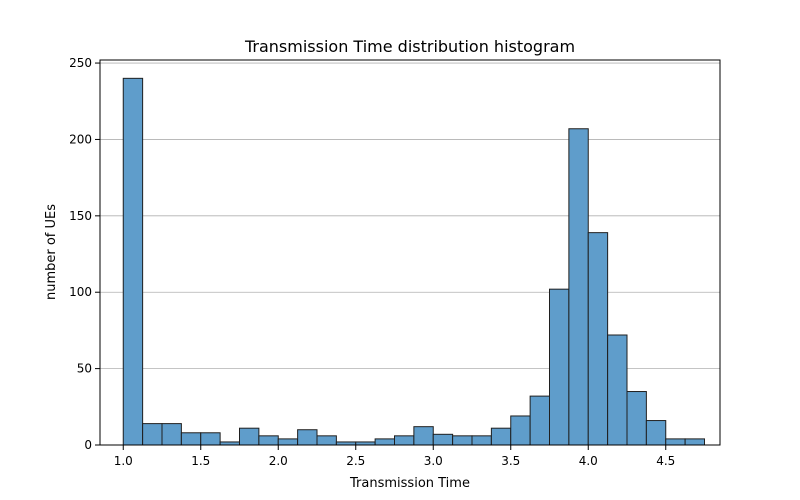 The width and height of the screenshot is (800, 500). What do you see at coordinates (80, 292) in the screenshot?
I see `y-tick-label: 100` at bounding box center [80, 292].